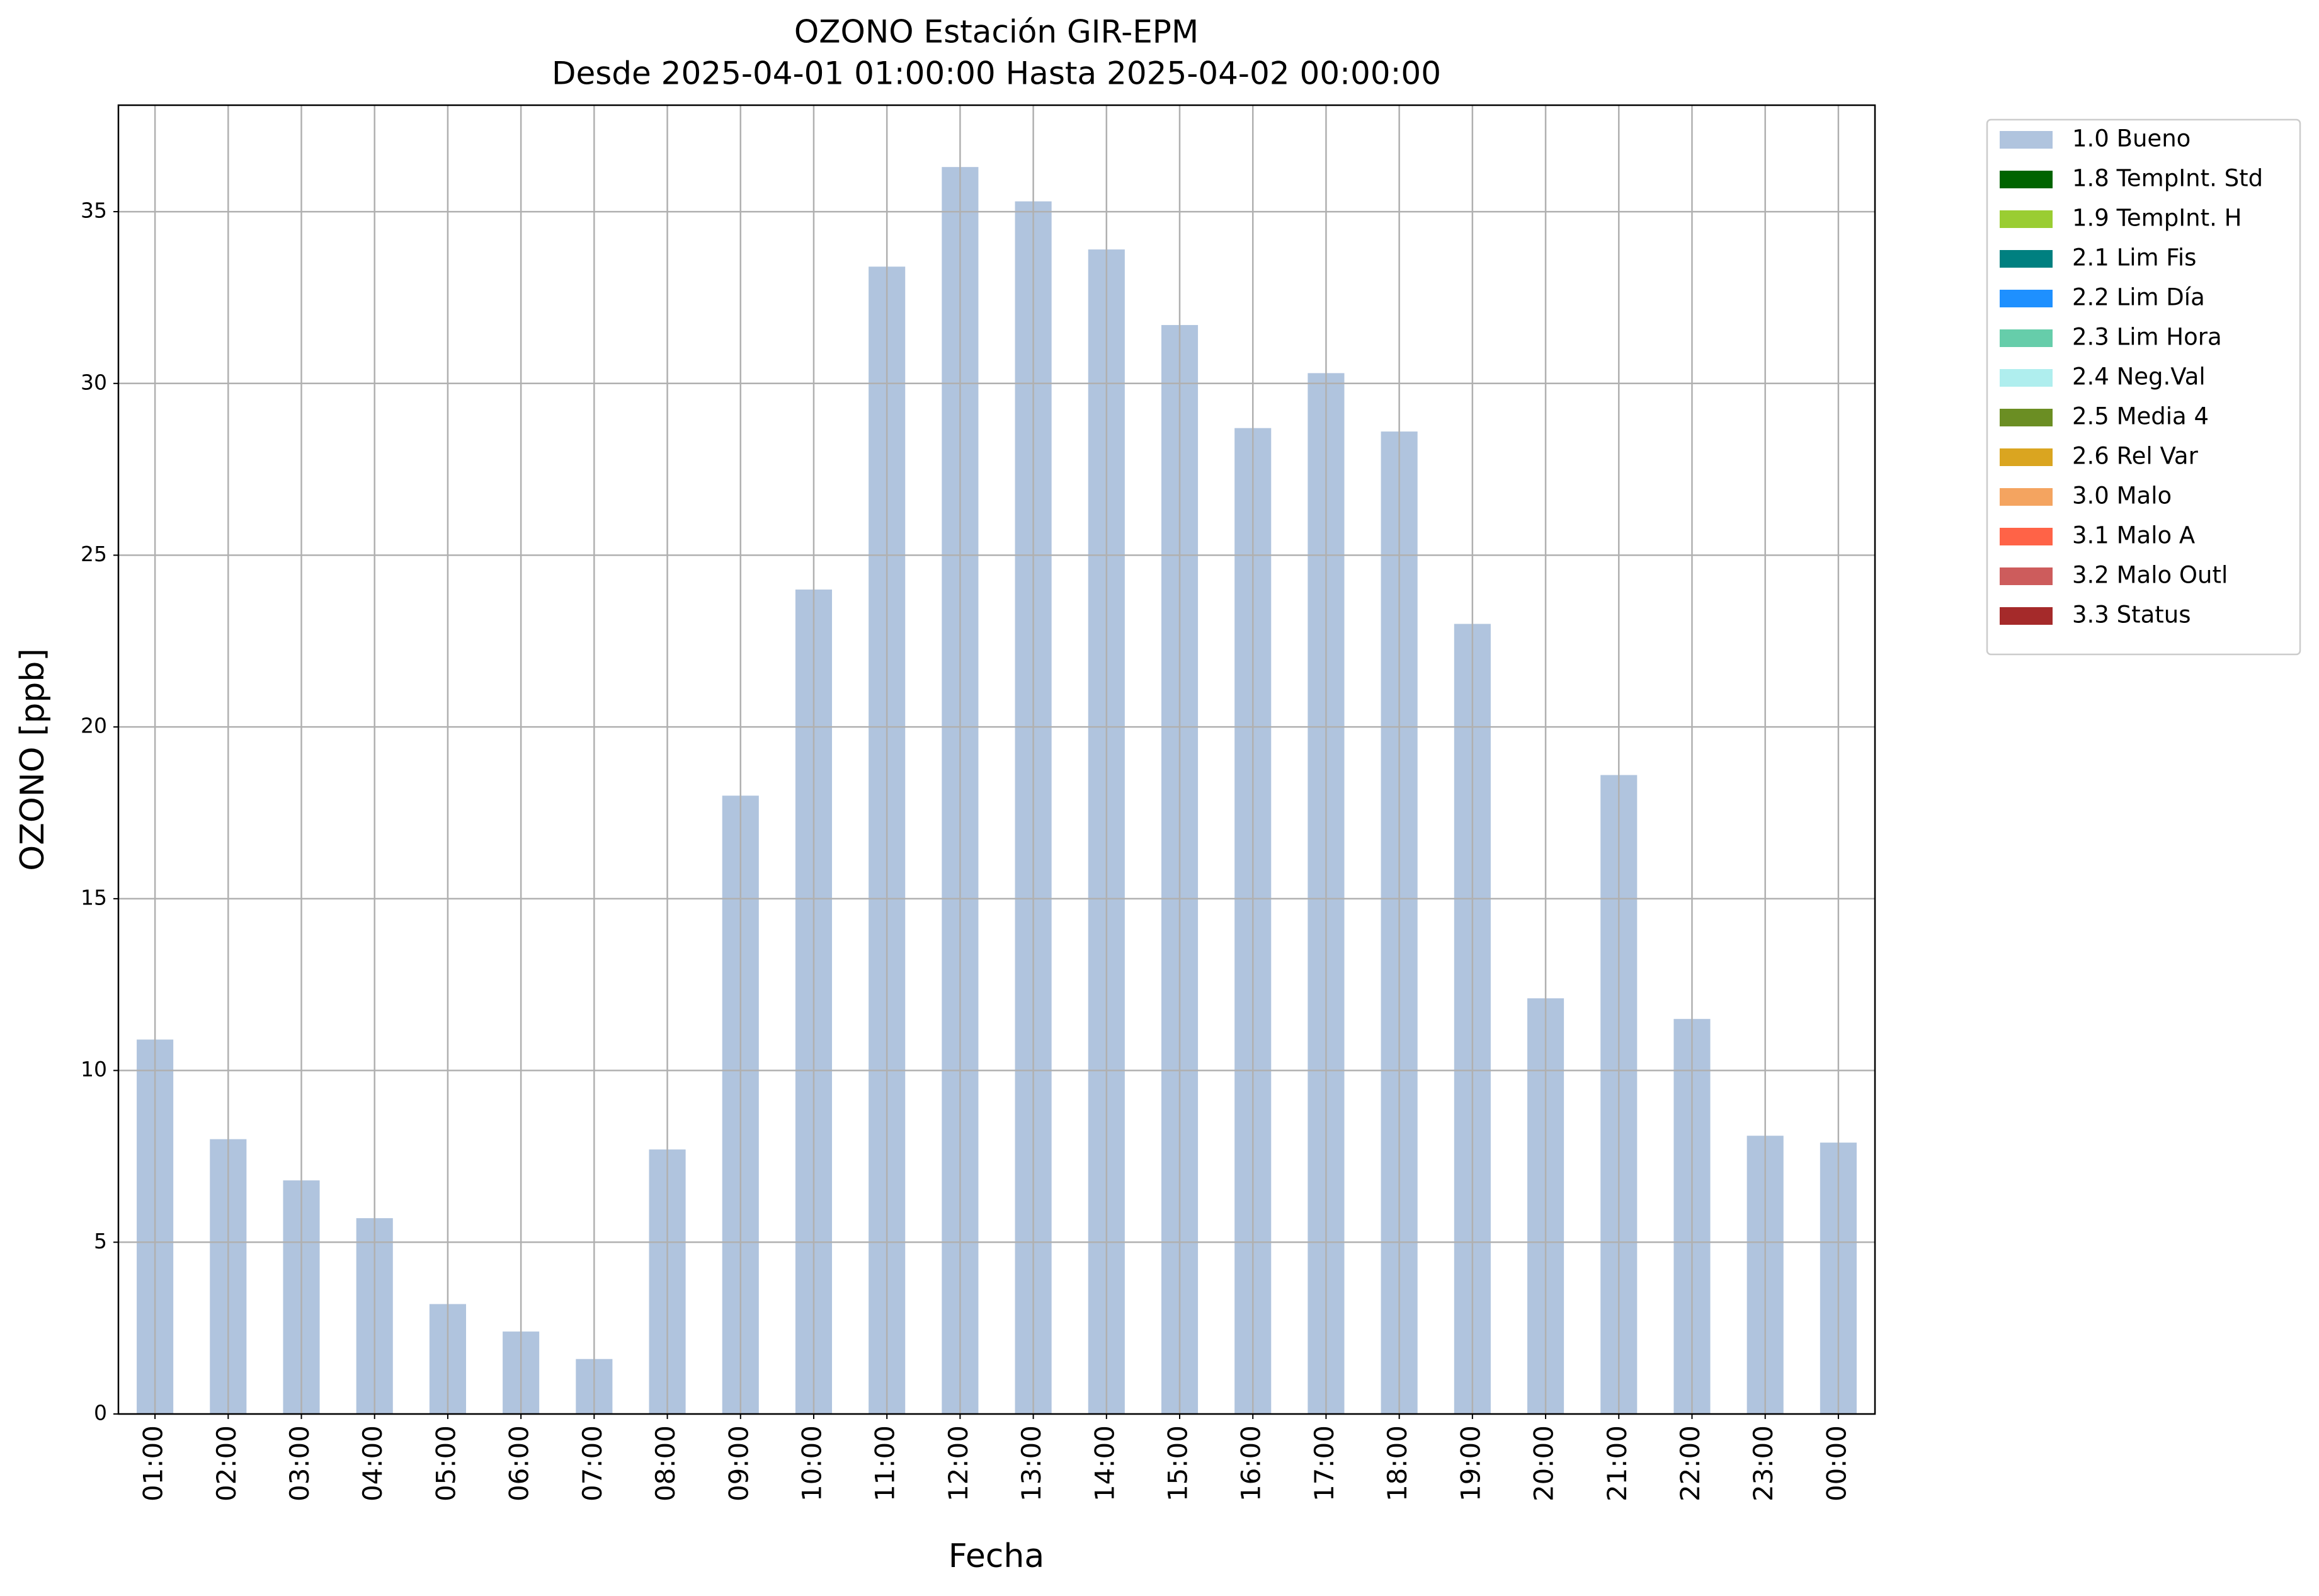 The height and width of the screenshot is (1596, 2319). I want to click on legend-label: 3.1 Malo A, so click(2133, 535).